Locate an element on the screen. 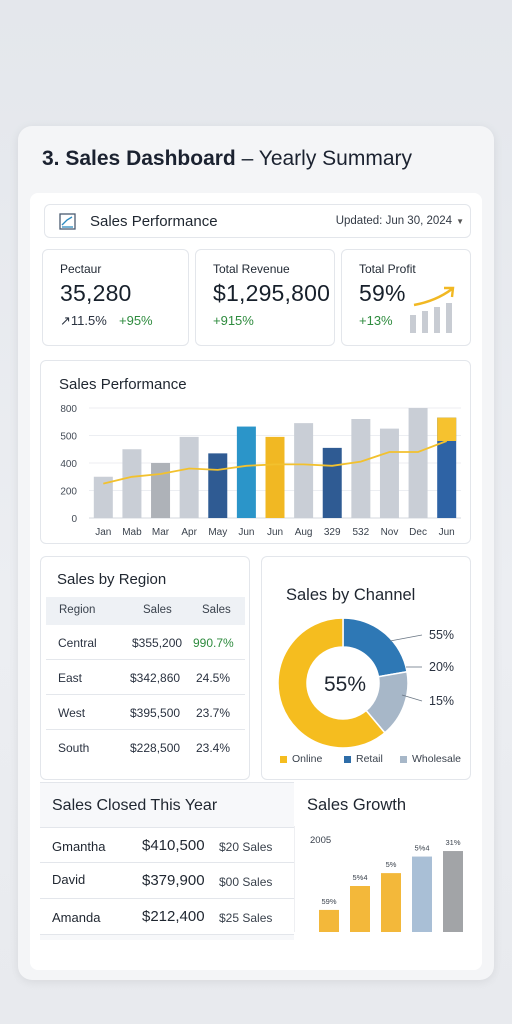 This screenshot has height=1024, width=512. y-tick-label: 500 is located at coordinates (68, 437).